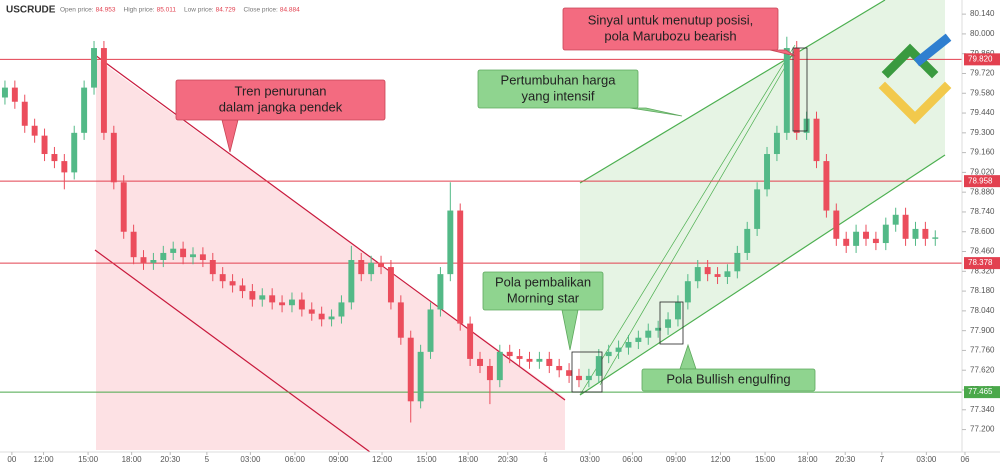 The height and width of the screenshot is (467, 1000). I want to click on y-tick-label: 80.000, so click(982, 33).